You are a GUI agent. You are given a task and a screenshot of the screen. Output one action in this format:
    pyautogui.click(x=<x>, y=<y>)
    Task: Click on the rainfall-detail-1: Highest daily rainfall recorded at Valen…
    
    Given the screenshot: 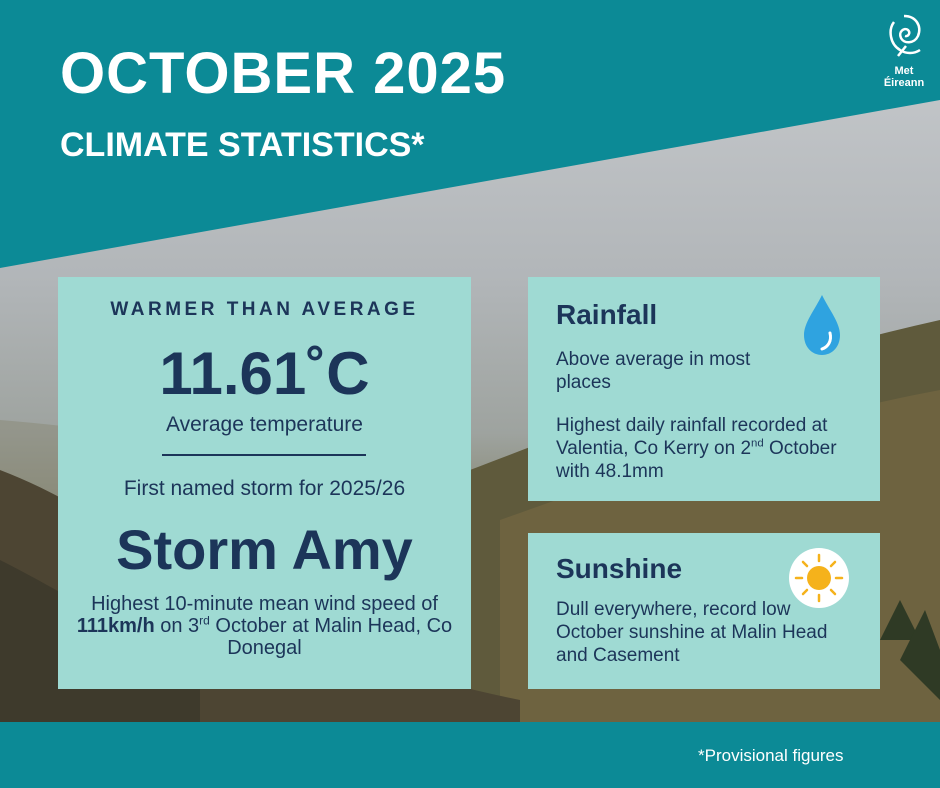 What is the action you would take?
    pyautogui.click(x=692, y=437)
    